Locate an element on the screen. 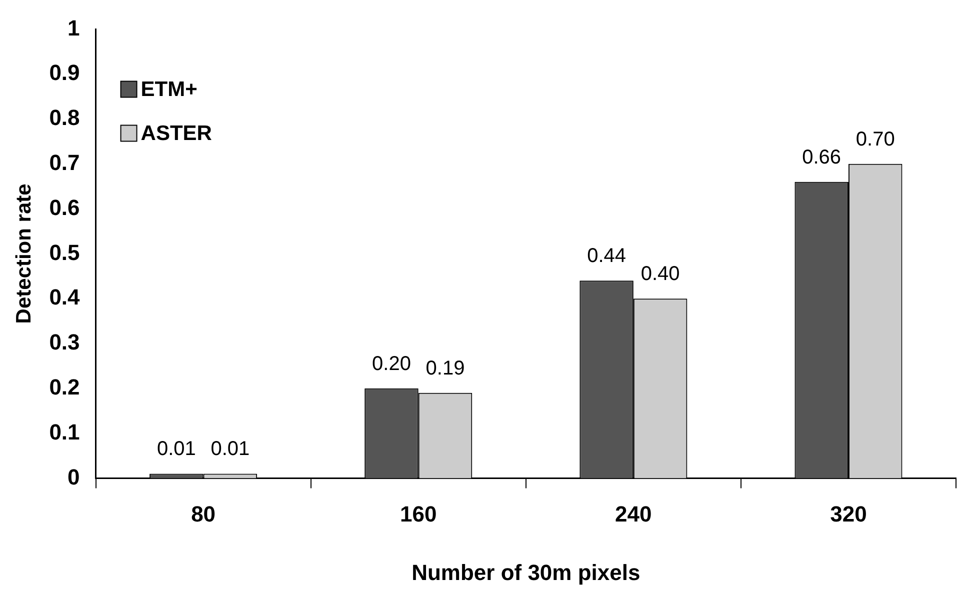  x-tick-label: 160 is located at coordinates (418, 513).